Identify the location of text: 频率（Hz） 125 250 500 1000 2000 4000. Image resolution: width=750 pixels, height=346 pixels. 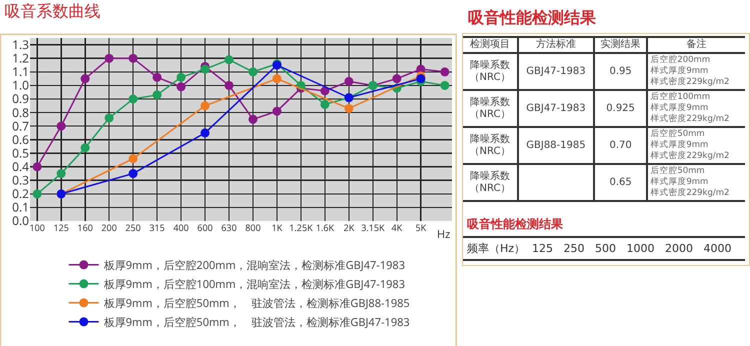
(604, 248).